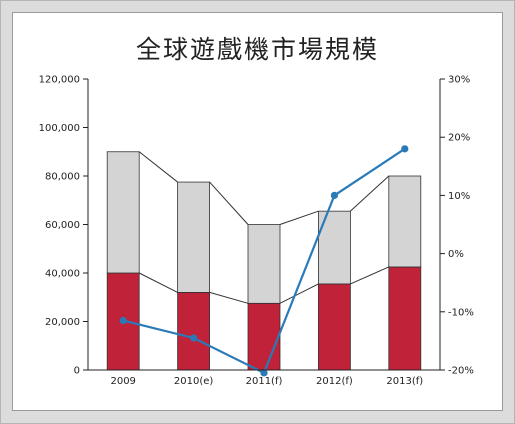  I want to click on x-axis: 2009 2010(e) 2011(f) 2012(f) 2013(f), so click(264, 378).